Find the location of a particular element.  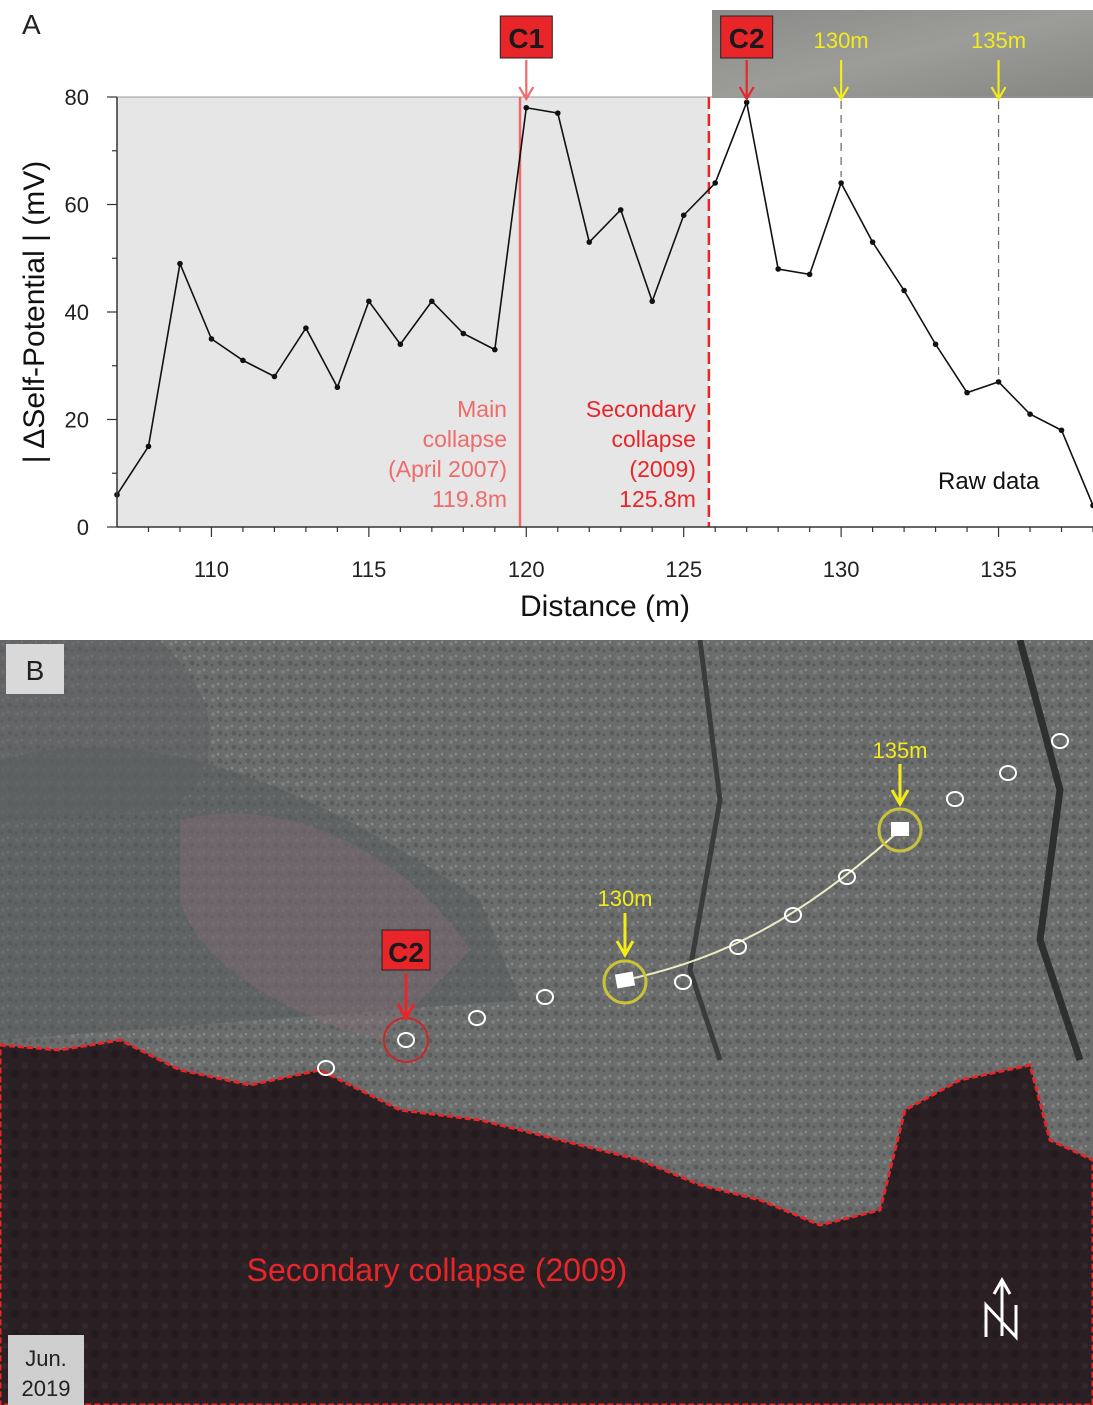

marker-tag-c2 is located at coordinates (747, 37).